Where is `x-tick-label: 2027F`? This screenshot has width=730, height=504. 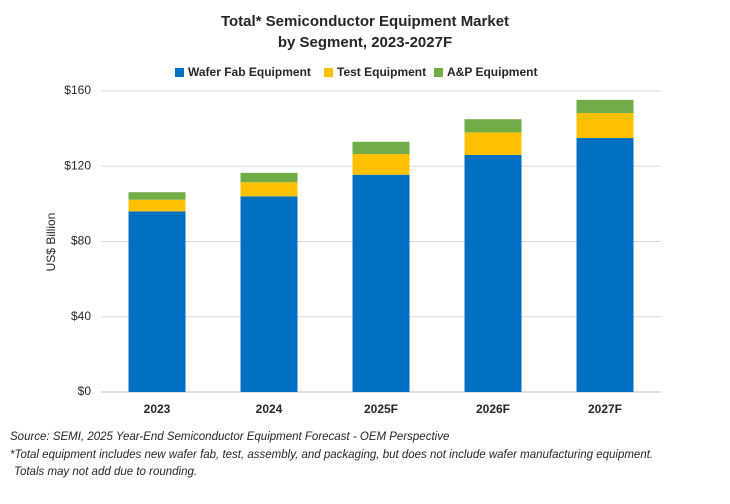 x-tick-label: 2027F is located at coordinates (605, 409).